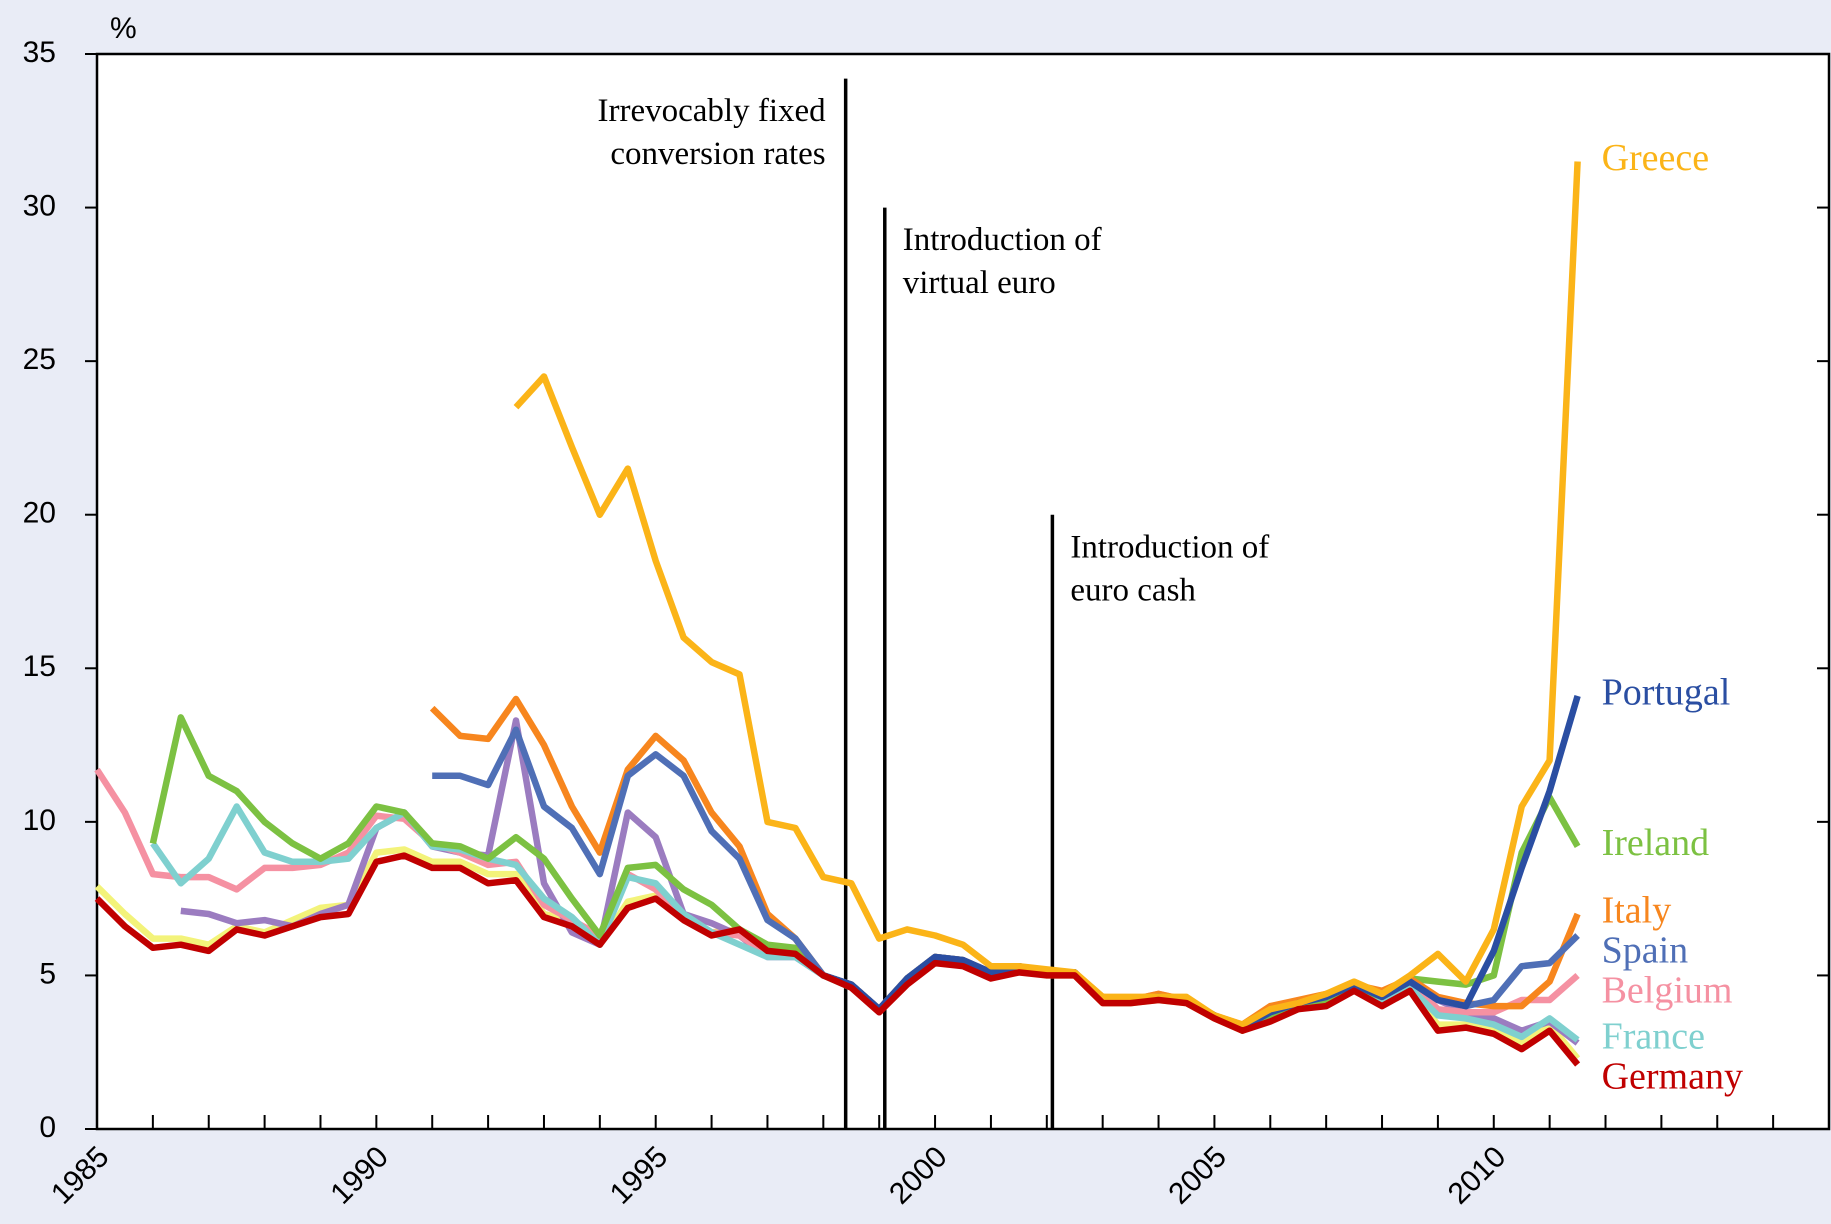  Describe the element at coordinates (39, 52) in the screenshot. I see `y-tick-label: 35` at that location.